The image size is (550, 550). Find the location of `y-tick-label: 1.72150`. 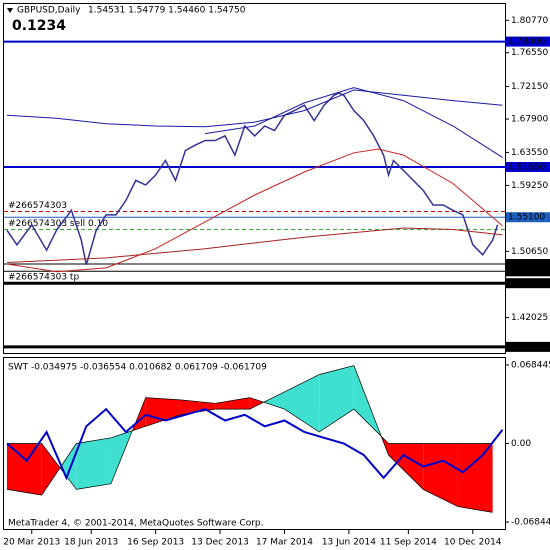

y-tick-label: 1.72150 is located at coordinates (529, 87).